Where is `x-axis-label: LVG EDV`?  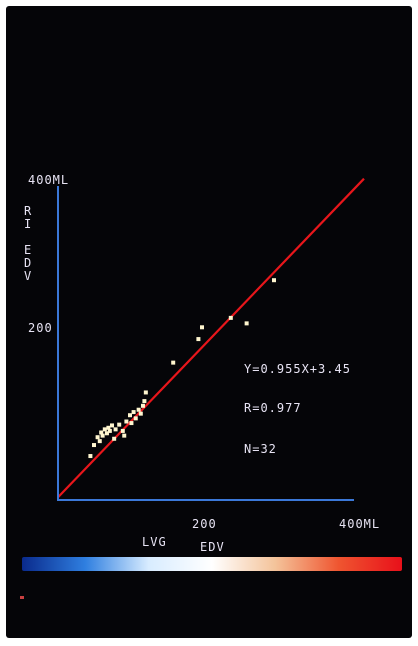
x-axis-label: LVG EDV is located at coordinates (183, 544).